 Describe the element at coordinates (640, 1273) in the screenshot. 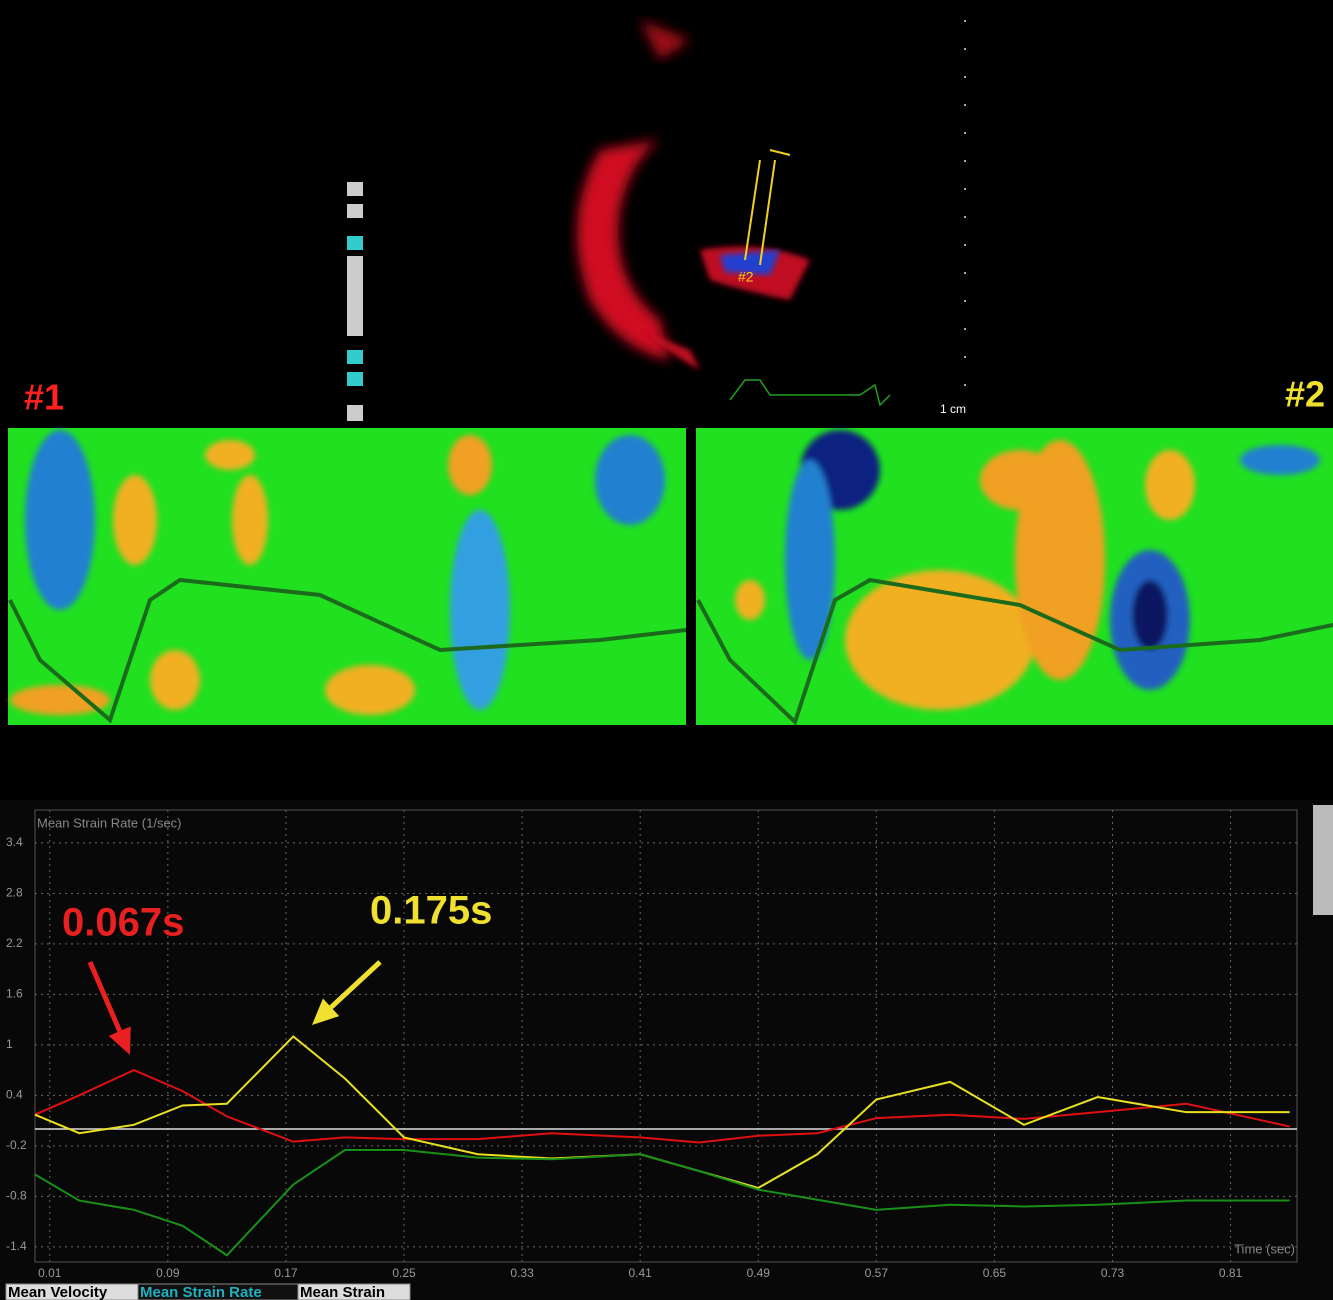

I see `x-tick-label: 0.41` at that location.